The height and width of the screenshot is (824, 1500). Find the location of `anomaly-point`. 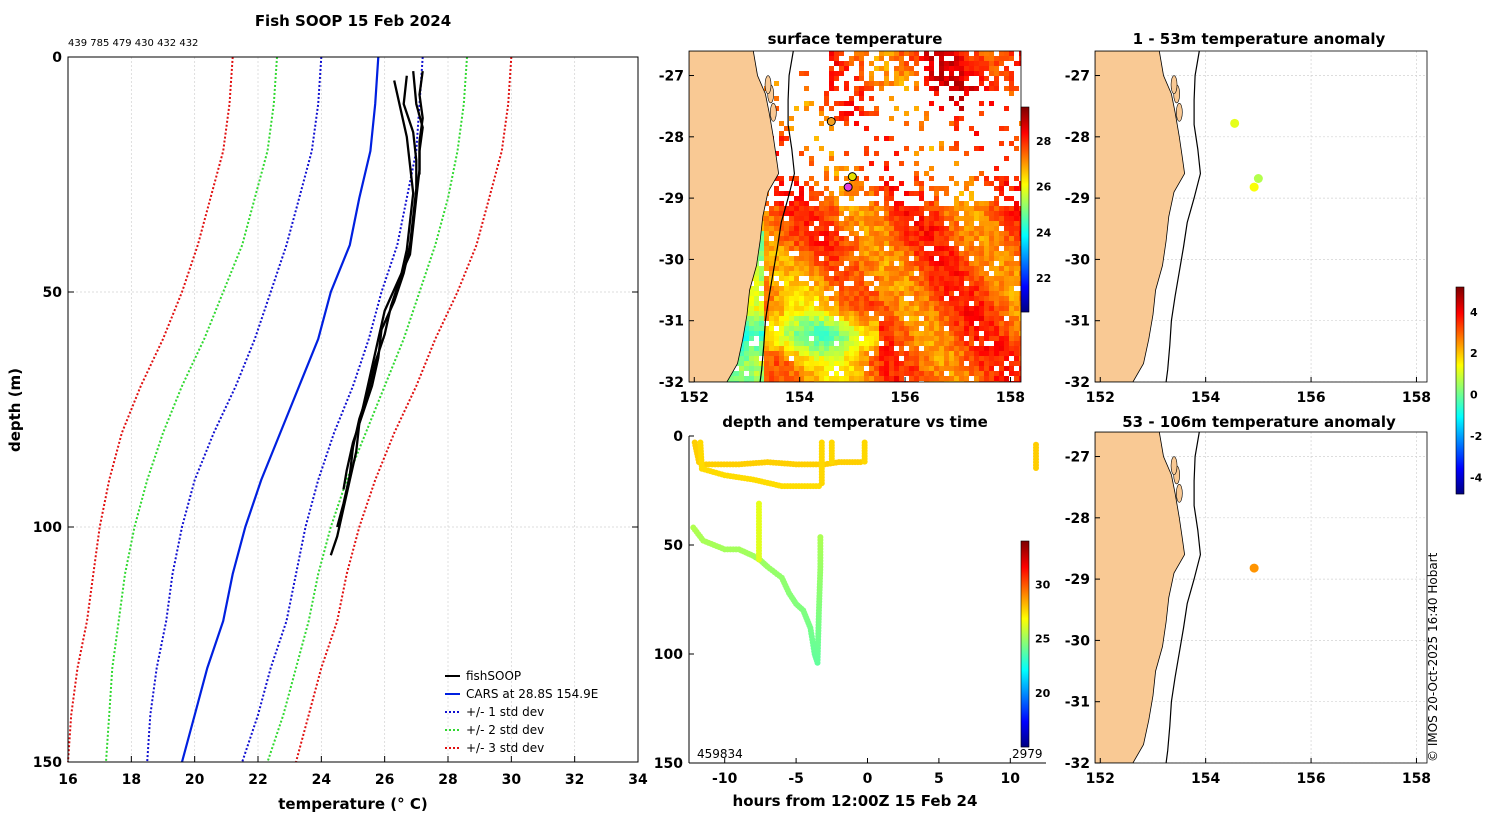

anomaly-point is located at coordinates (1258, 178).